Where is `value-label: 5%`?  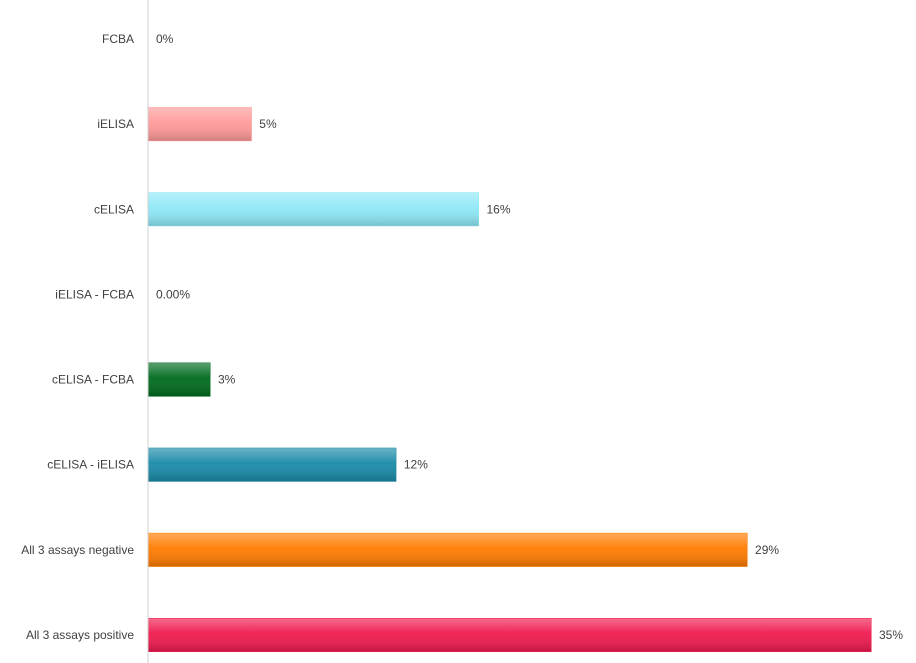 value-label: 5% is located at coordinates (268, 124).